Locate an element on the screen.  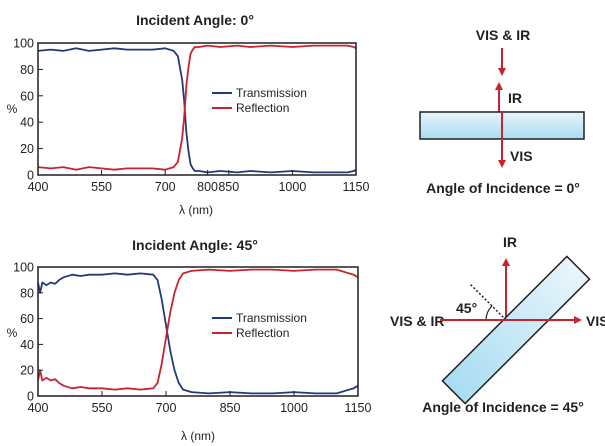
normal-dotted-line is located at coordinates (488, 302).